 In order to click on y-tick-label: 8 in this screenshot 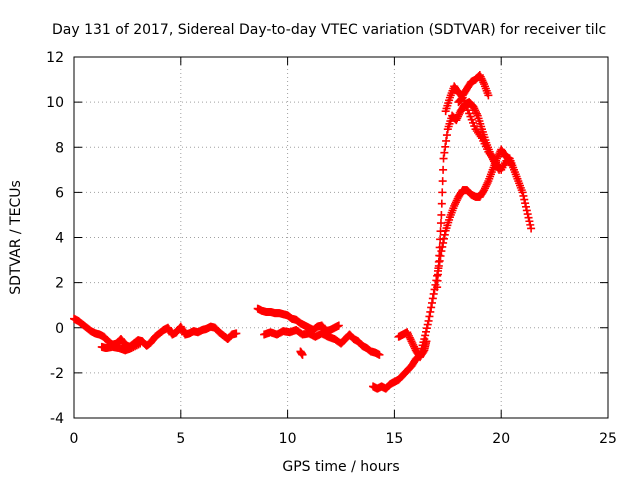, I will do `click(59, 148)`.